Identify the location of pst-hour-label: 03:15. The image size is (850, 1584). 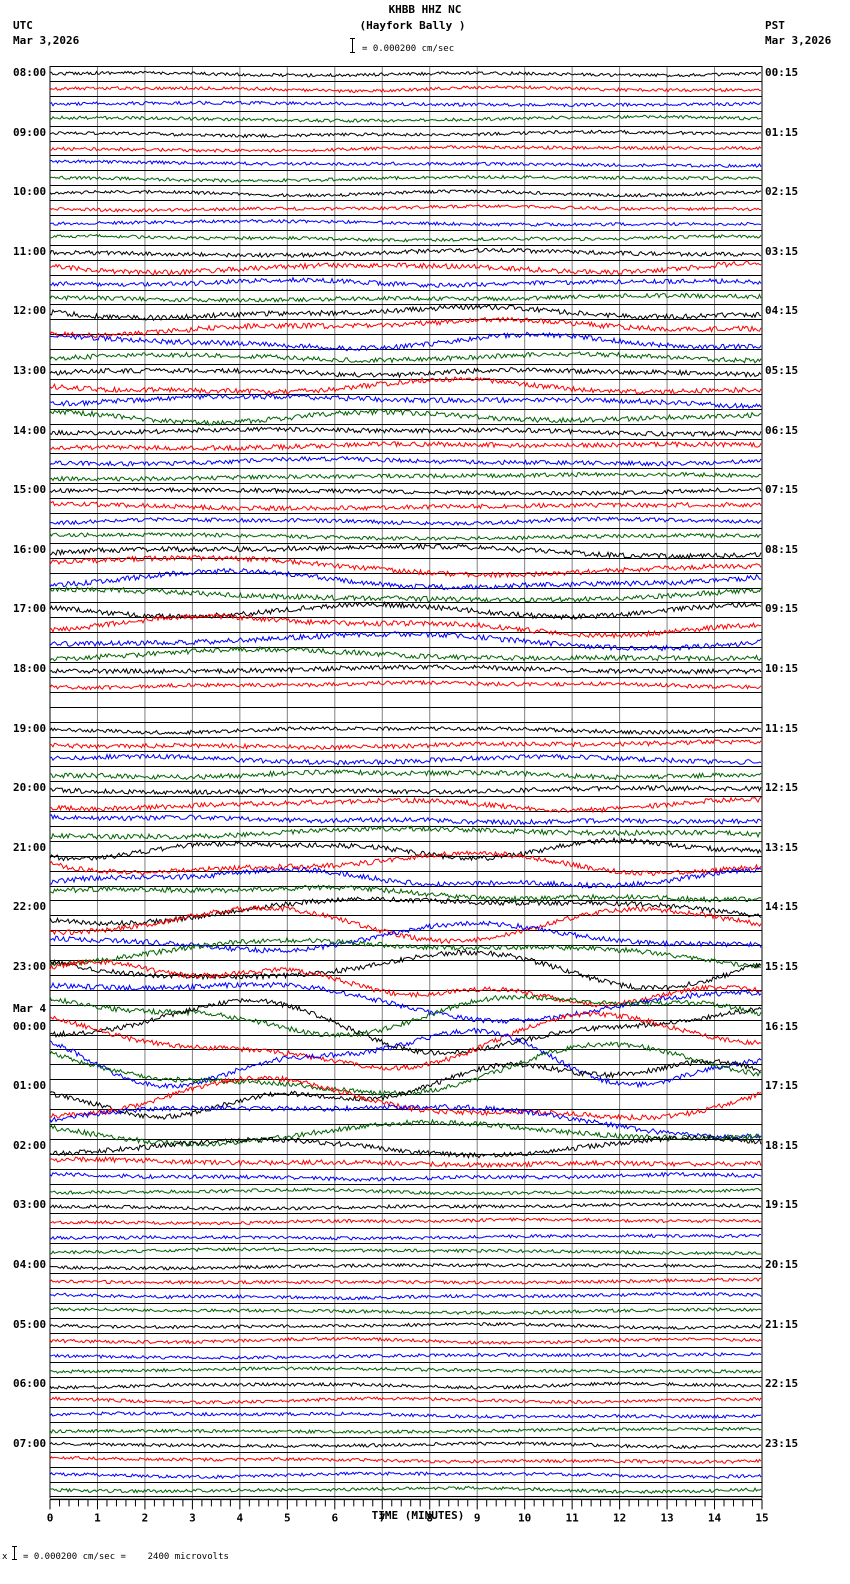
(782, 251).